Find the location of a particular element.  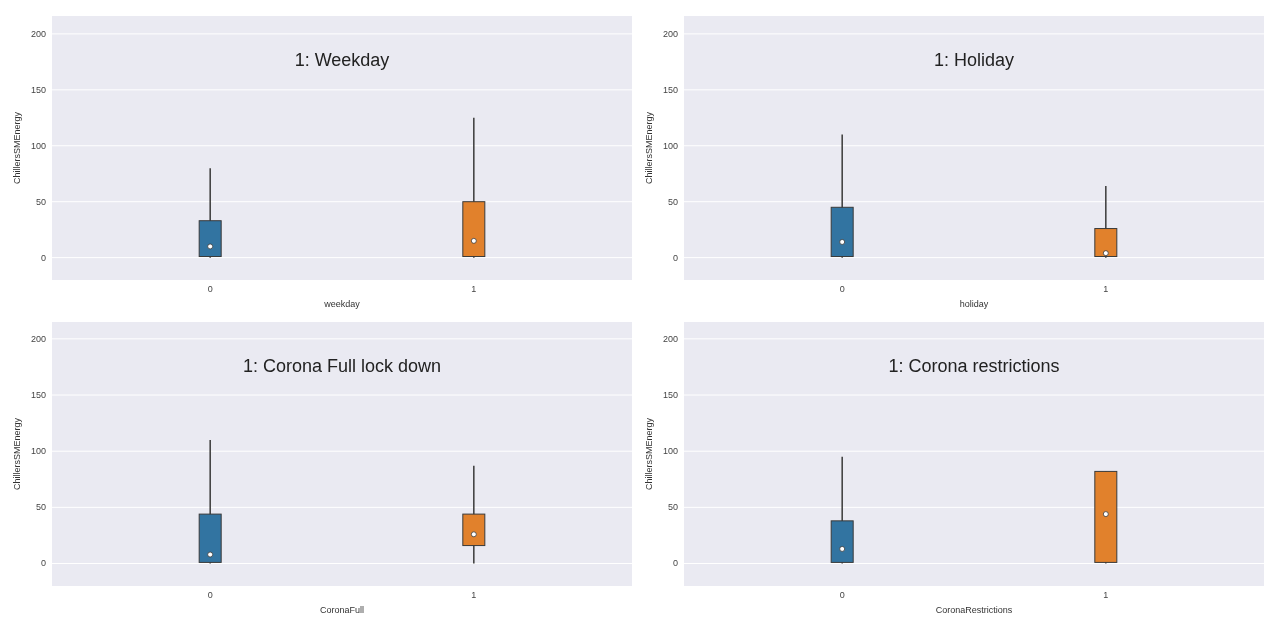

annotation: 1: Corona restrictions is located at coordinates (974, 366).